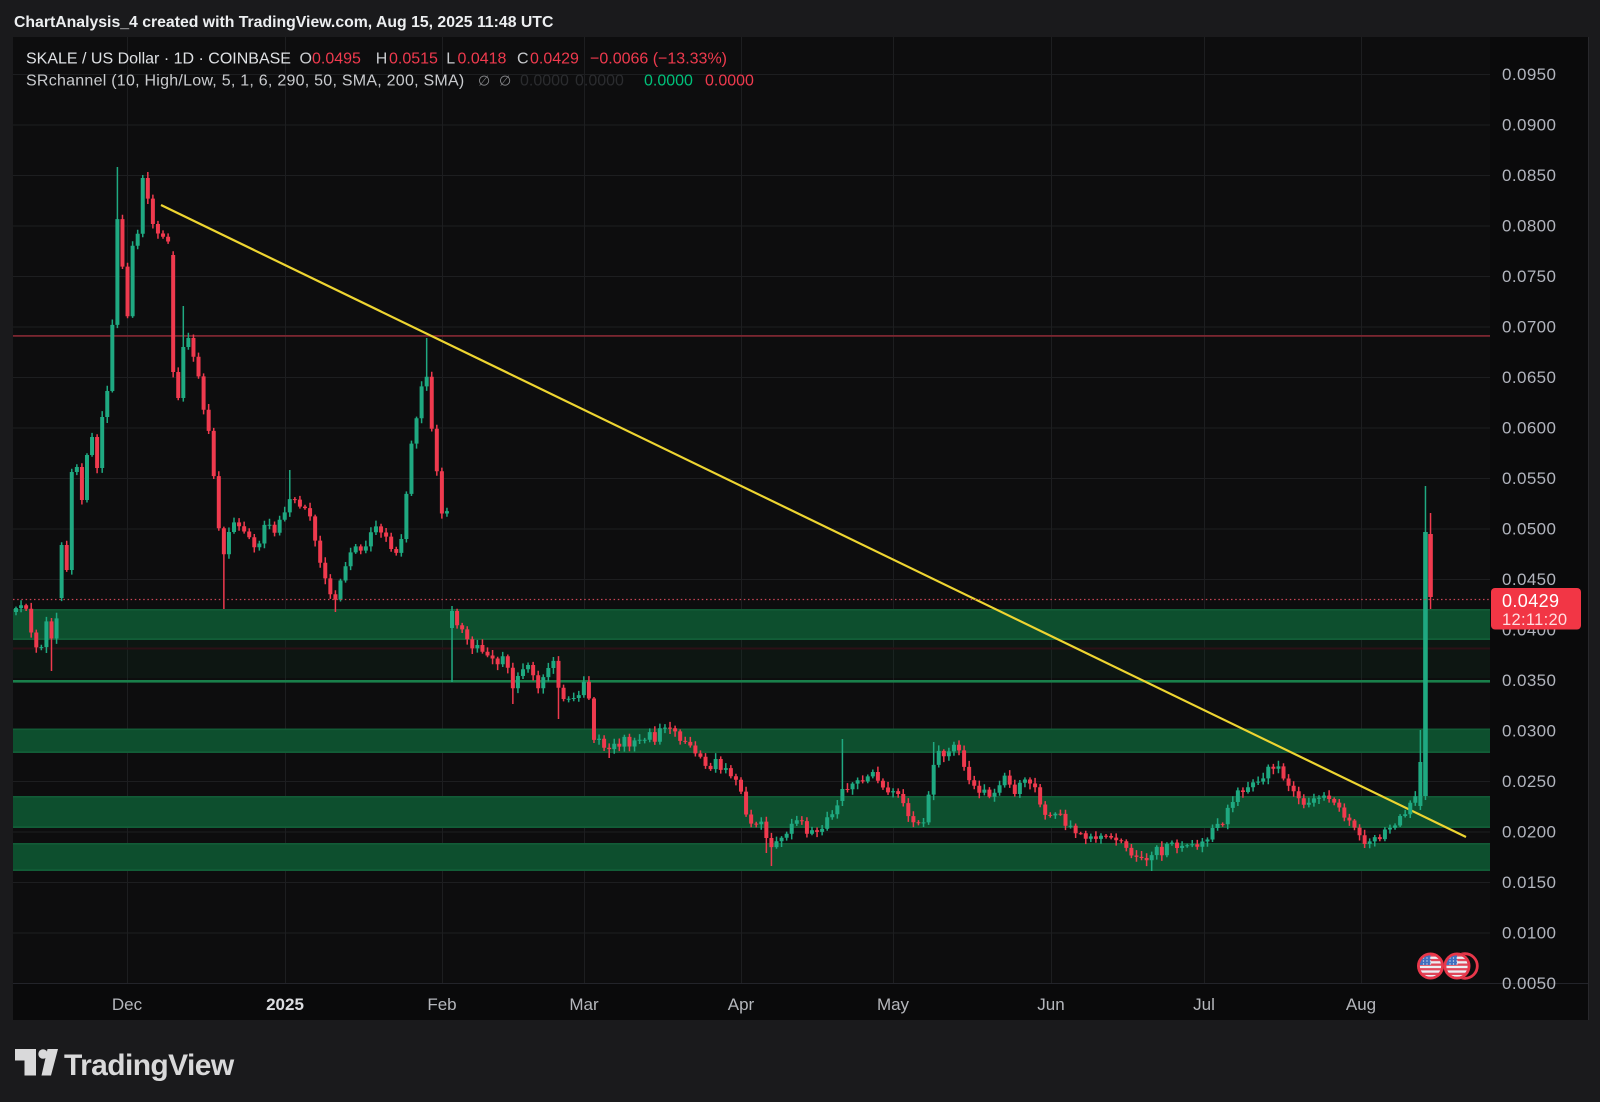  I want to click on svg-text: 0.0950, so click(1529, 74).